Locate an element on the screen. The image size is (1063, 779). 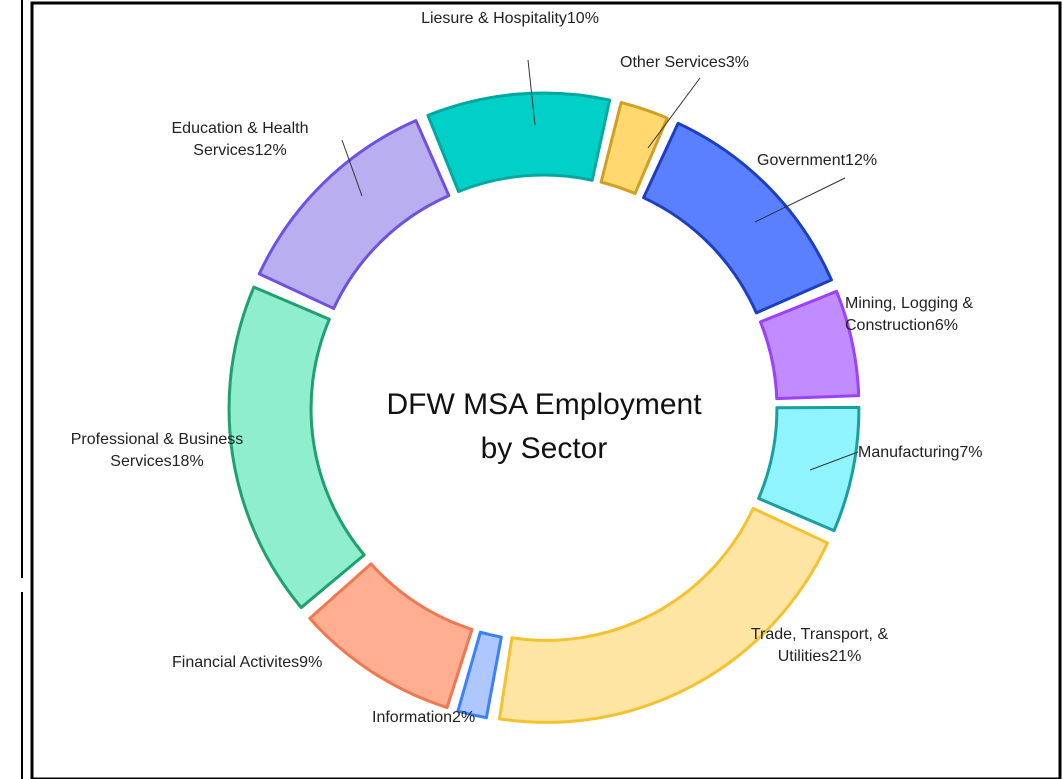
value-label: 7% is located at coordinates (971, 452).